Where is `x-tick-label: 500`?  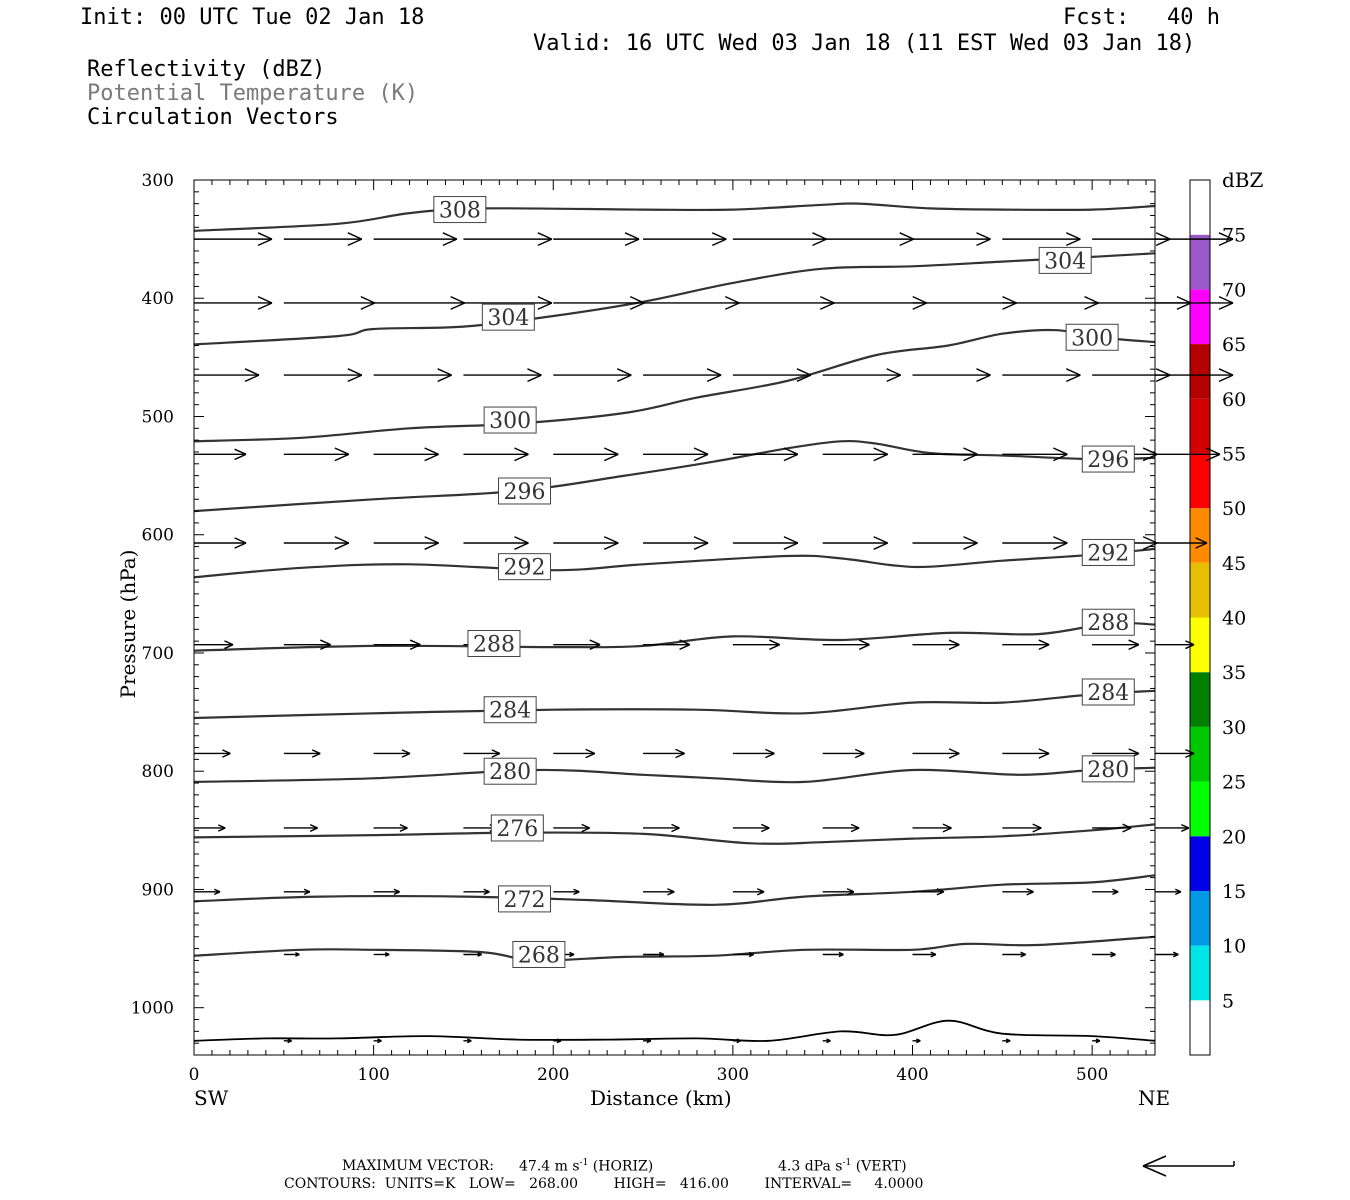 x-tick-label: 500 is located at coordinates (1092, 1075).